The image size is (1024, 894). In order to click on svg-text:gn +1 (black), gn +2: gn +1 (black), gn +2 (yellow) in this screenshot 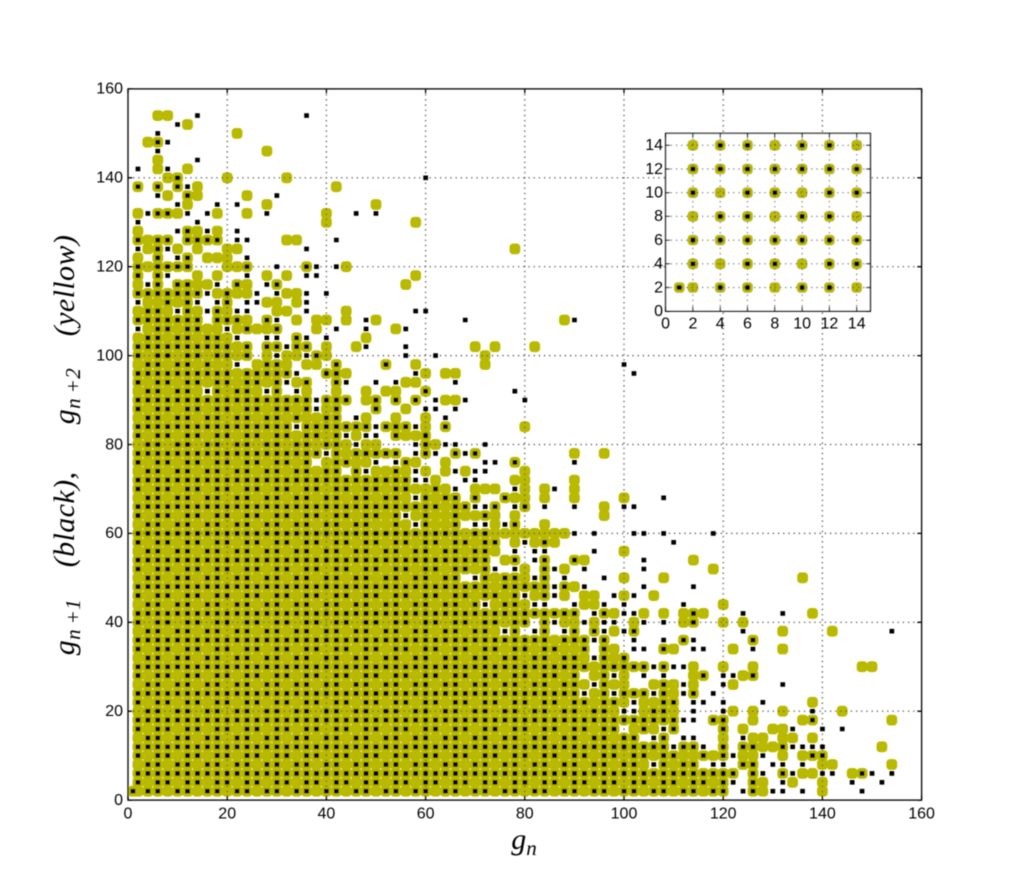, I will do `click(66, 445)`.